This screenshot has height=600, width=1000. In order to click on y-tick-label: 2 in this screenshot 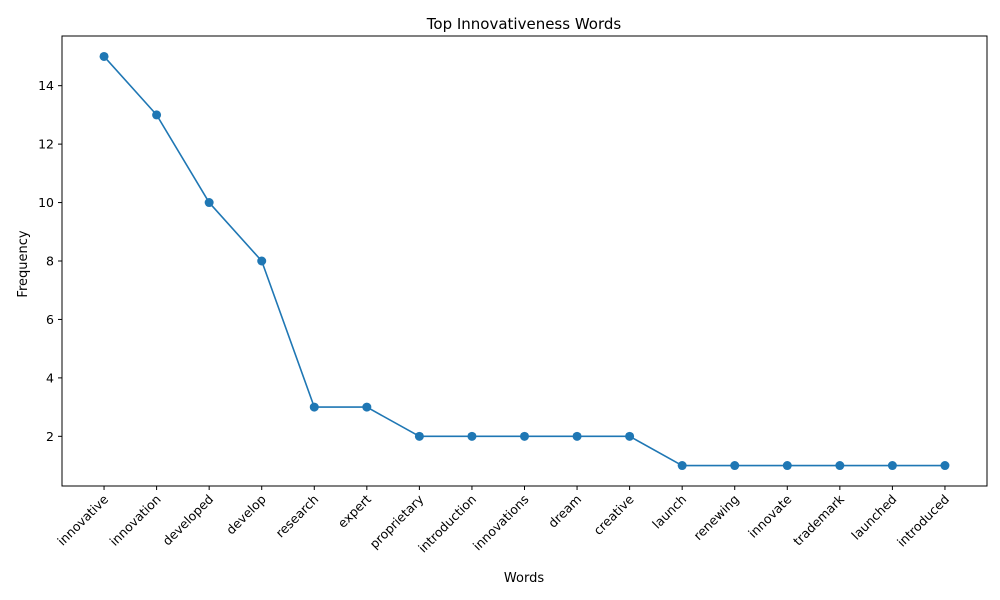, I will do `click(50, 436)`.